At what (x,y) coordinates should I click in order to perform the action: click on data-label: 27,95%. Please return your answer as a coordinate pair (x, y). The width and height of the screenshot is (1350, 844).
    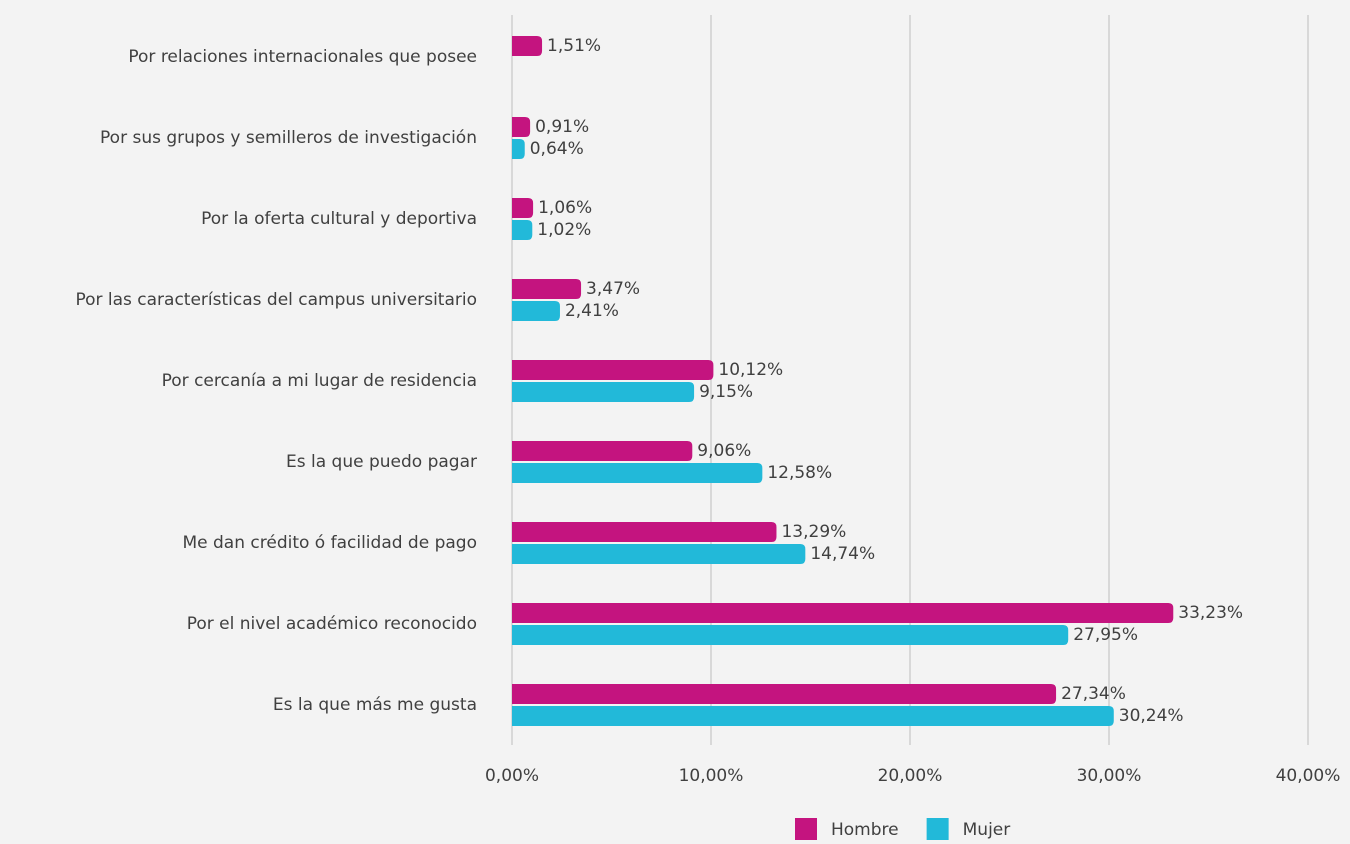
    Looking at the image, I should click on (1105, 635).